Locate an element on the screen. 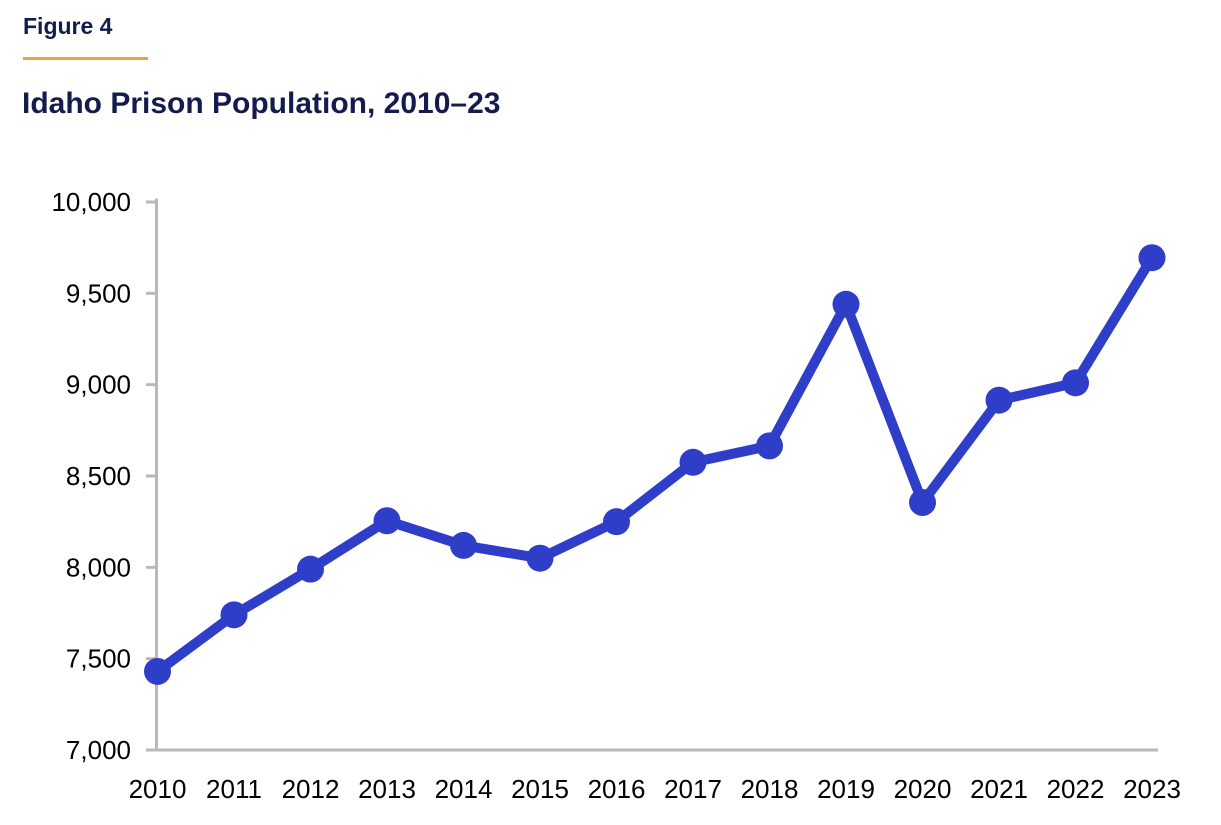 This screenshot has width=1221, height=825. data-point-2019 is located at coordinates (846, 304).